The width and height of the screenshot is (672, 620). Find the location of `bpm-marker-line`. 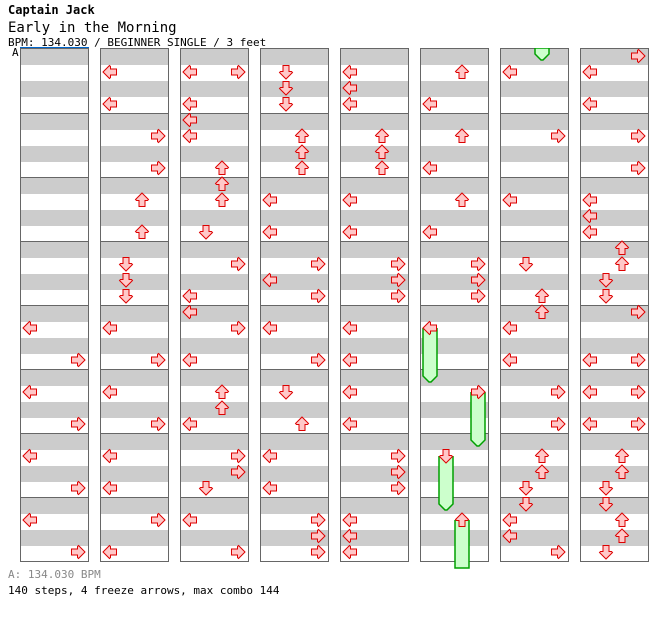

bpm-marker-line is located at coordinates (54, 47).